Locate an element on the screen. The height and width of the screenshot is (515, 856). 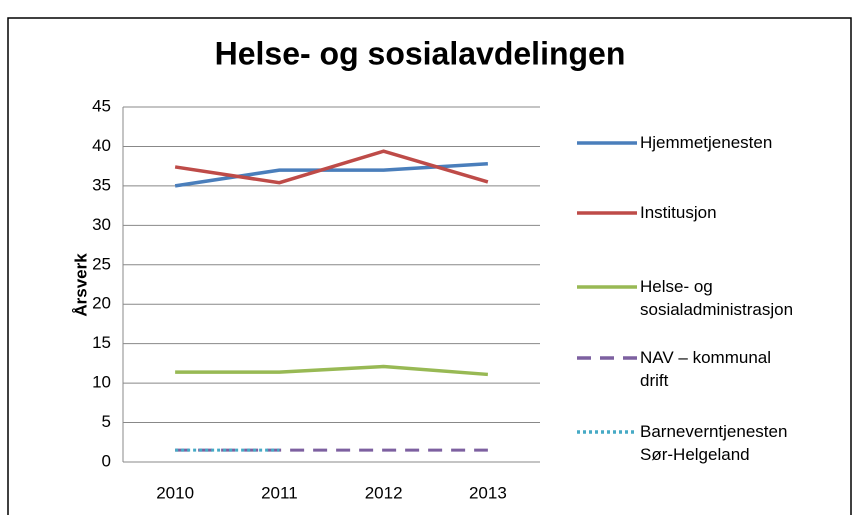
x-tick-label: 2011 is located at coordinates (279, 492).